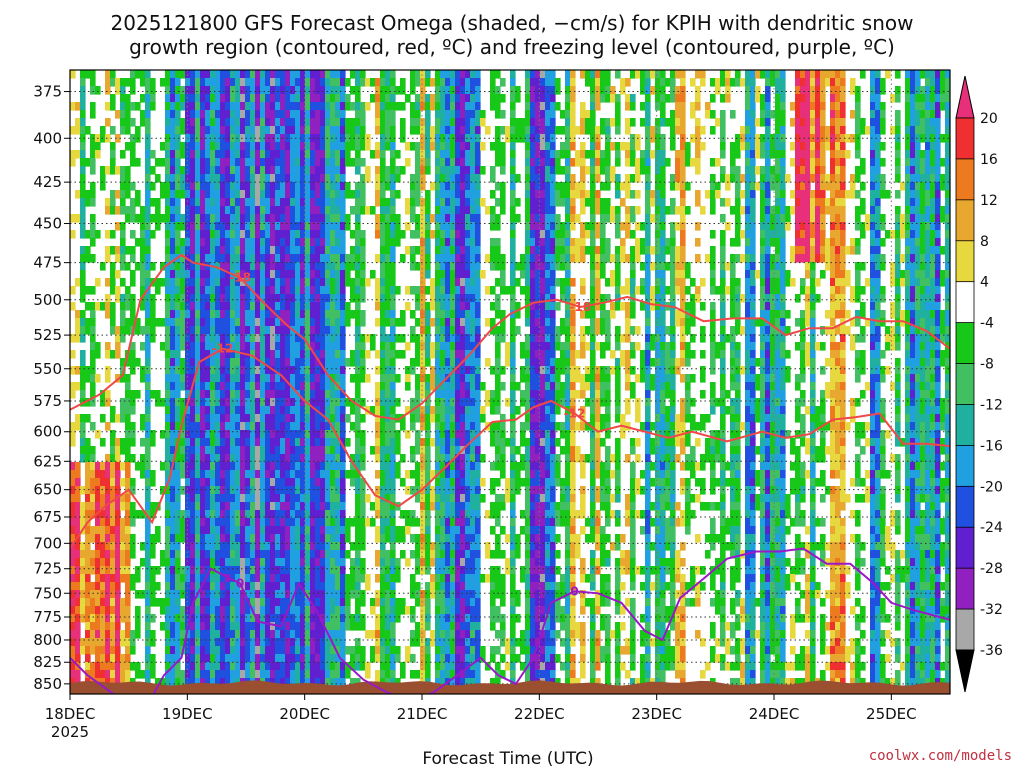 Image resolution: width=1024 pixels, height=768 pixels. Describe the element at coordinates (984, 242) in the screenshot. I see `colorbar-label-3: 8` at that location.